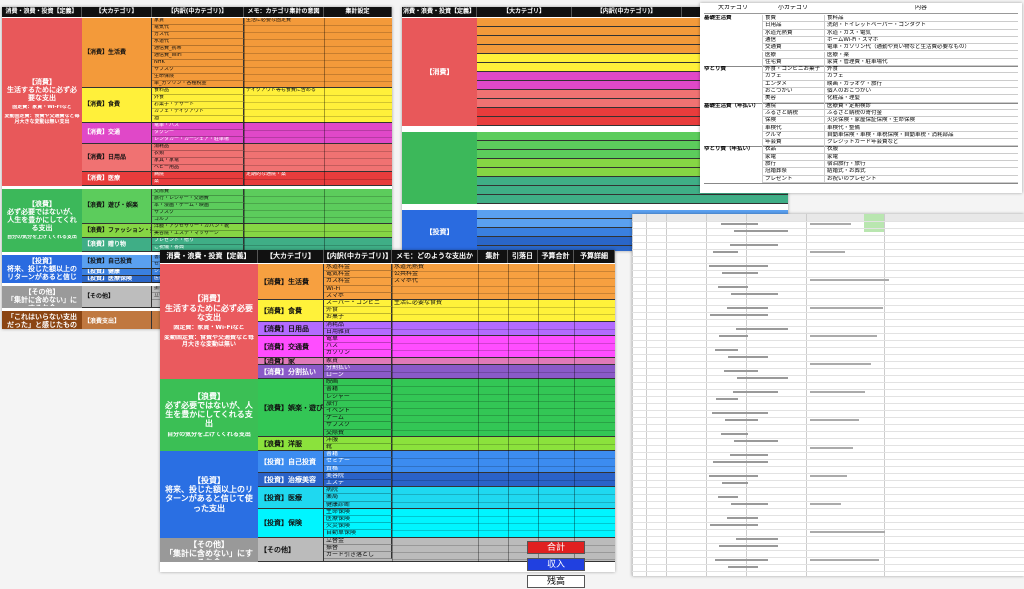 The height and width of the screenshot is (589, 1024). Describe the element at coordinates (793, 92) in the screenshot. I see `table-cell: おこづかい` at that location.